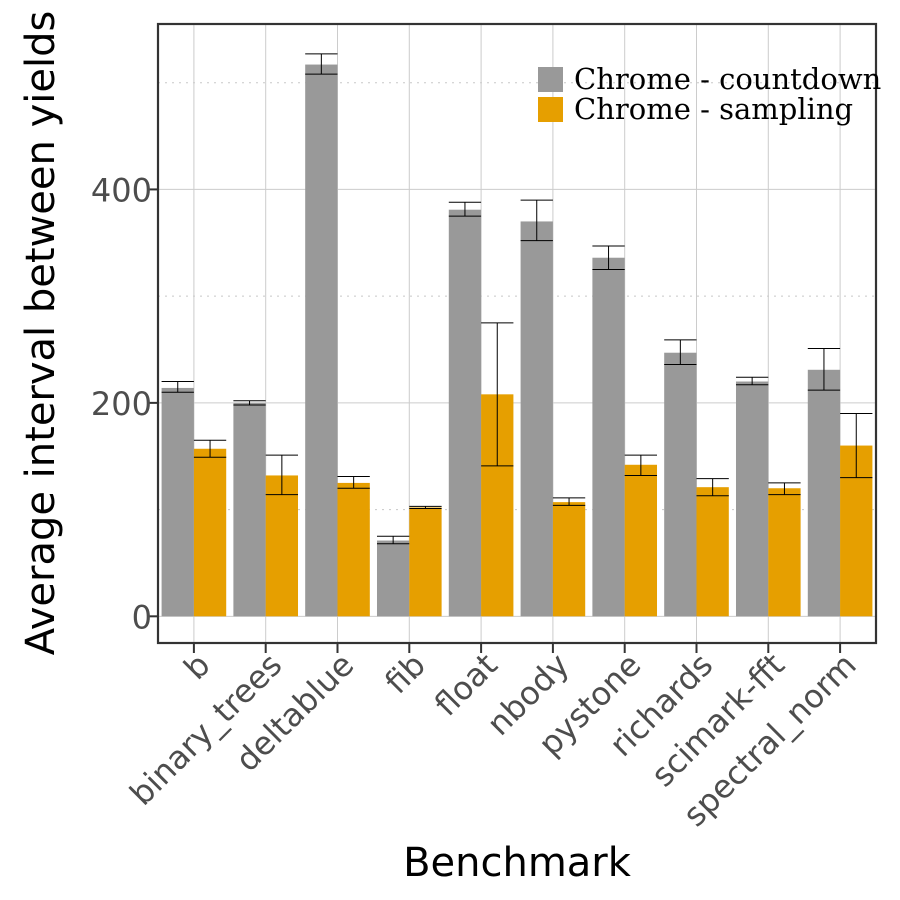 This screenshot has height=900, width=900. What do you see at coordinates (142, 617) in the screenshot?
I see `y-tick-label: 0` at bounding box center [142, 617].